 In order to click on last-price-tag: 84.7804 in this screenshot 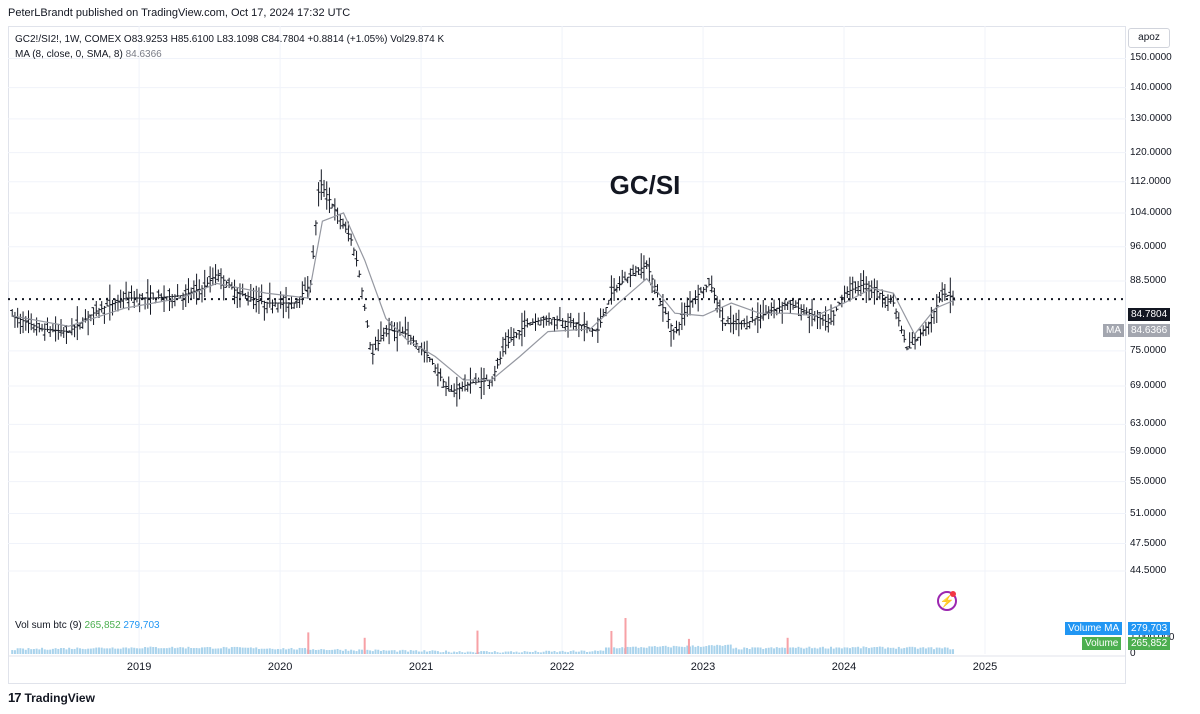, I will do `click(1149, 314)`.